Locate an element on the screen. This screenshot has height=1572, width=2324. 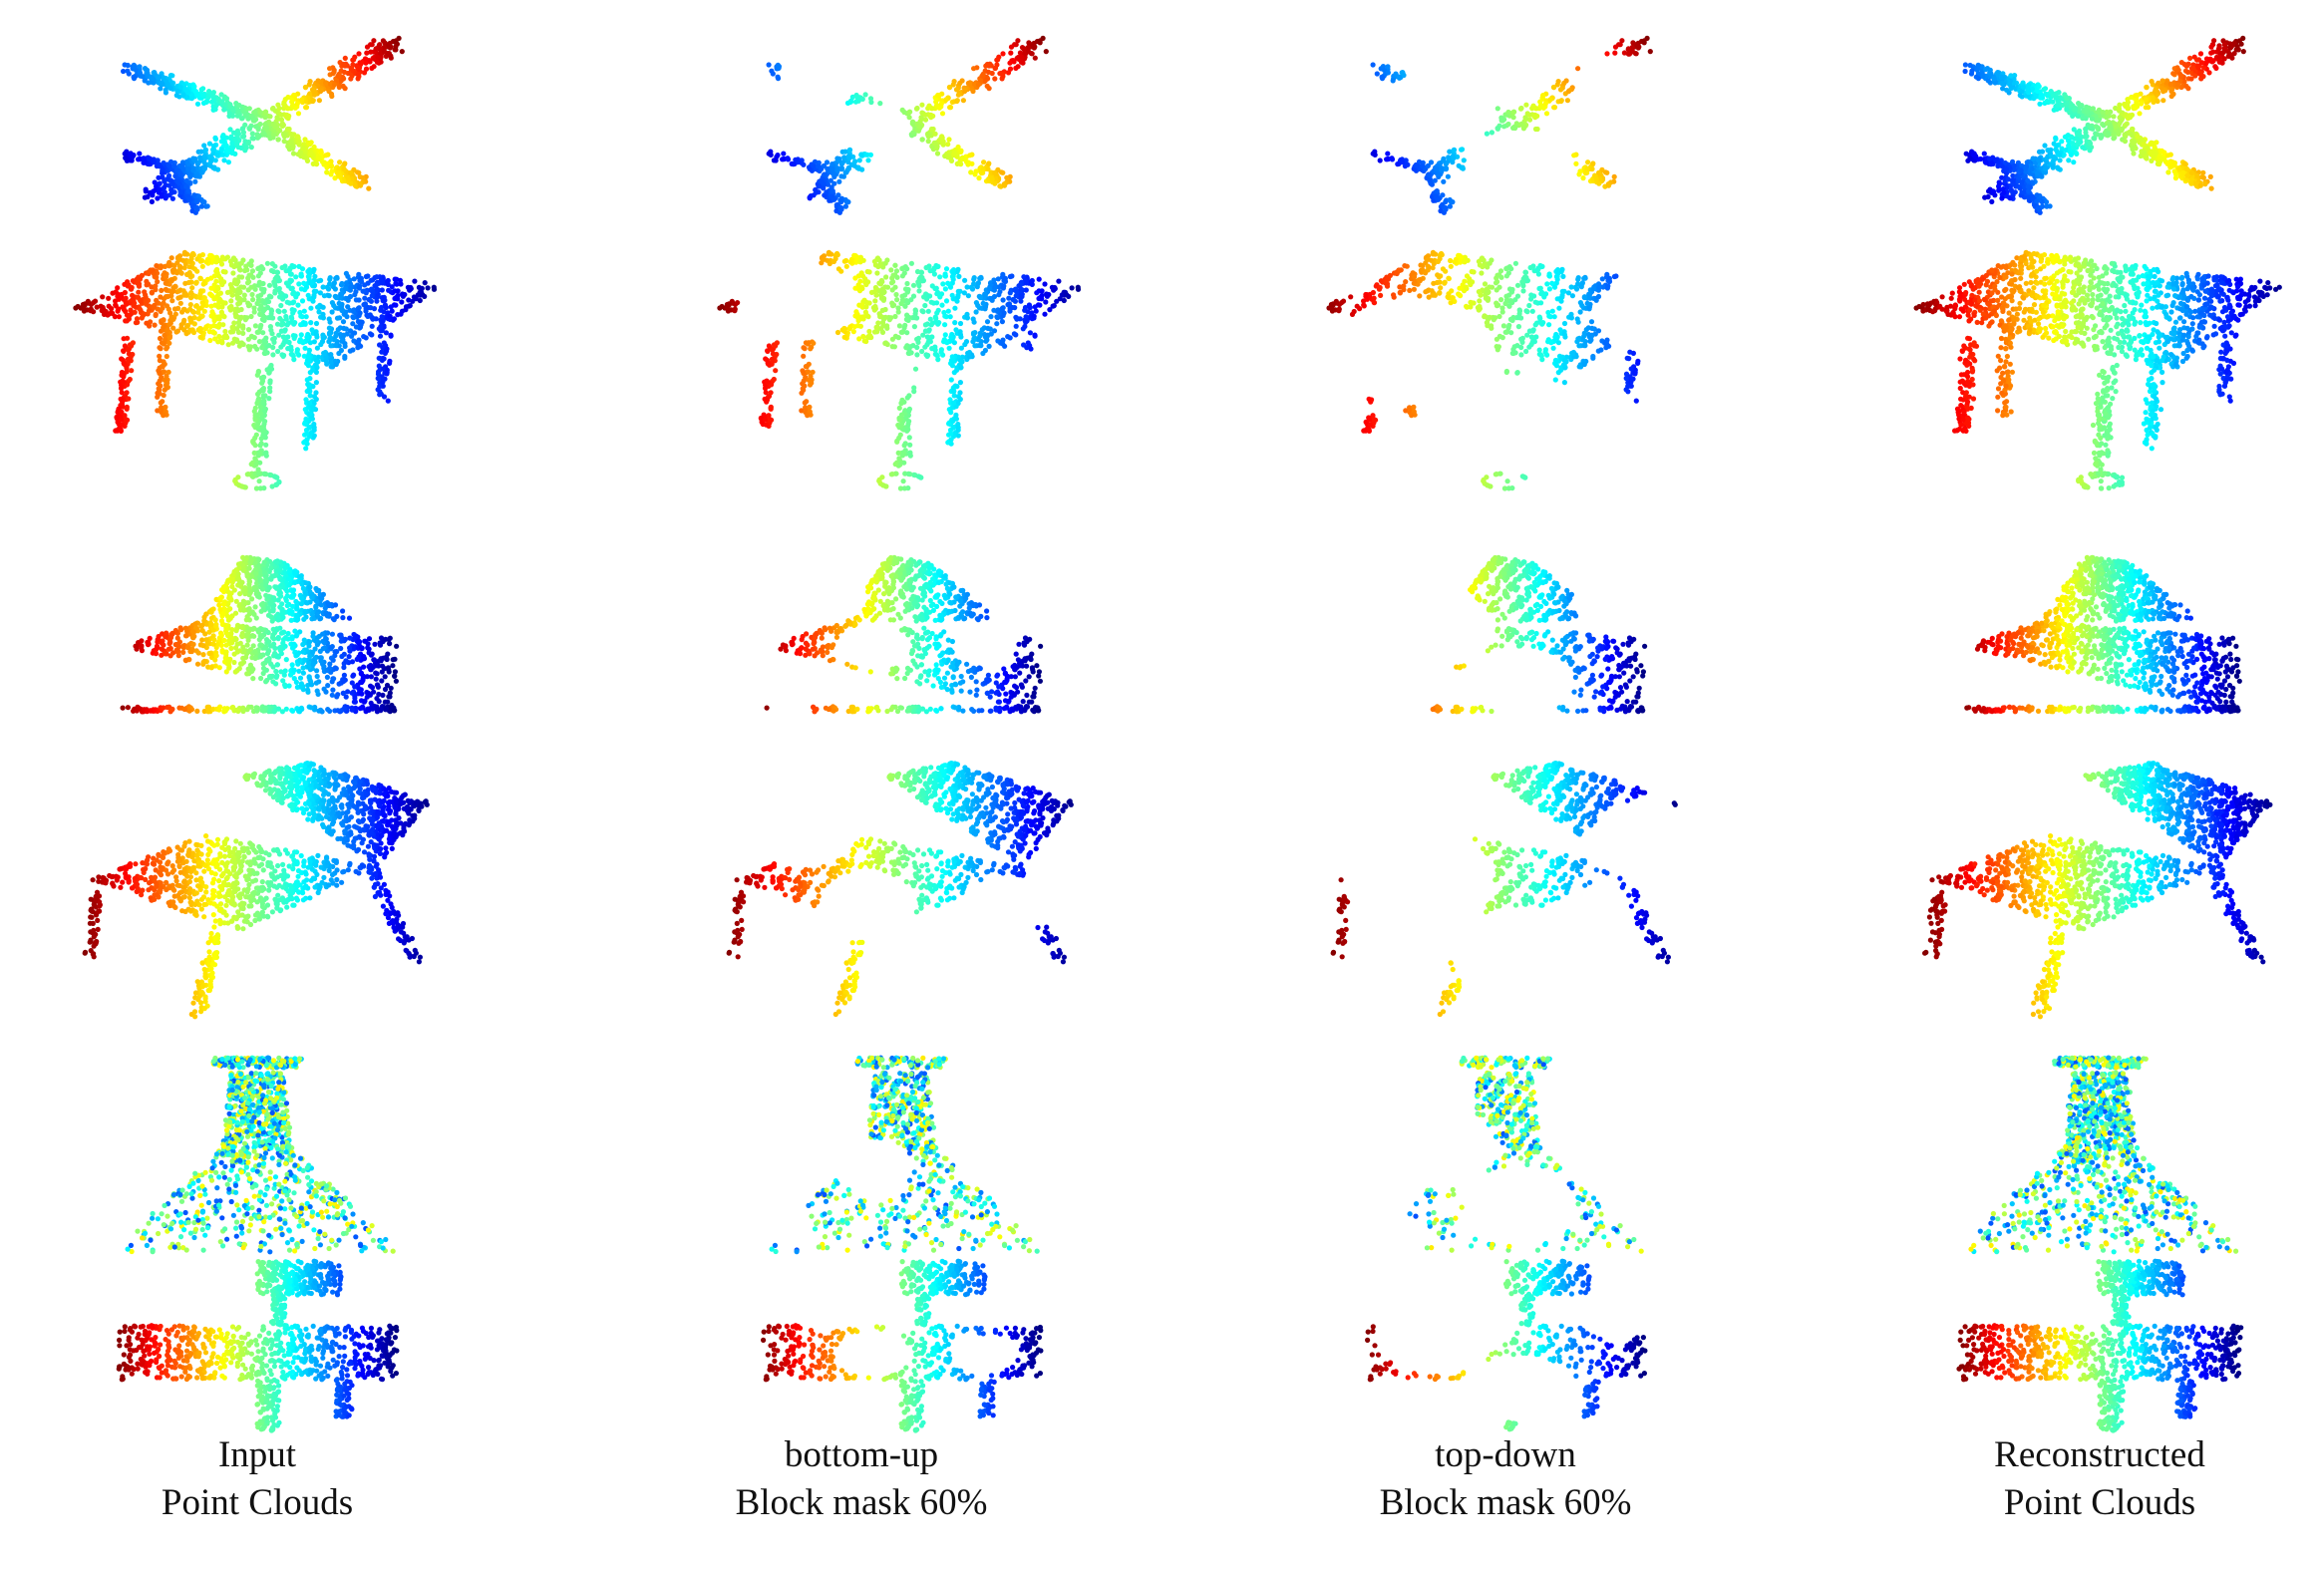
point-cloud-airplane-col4 is located at coordinates (2104, 125).